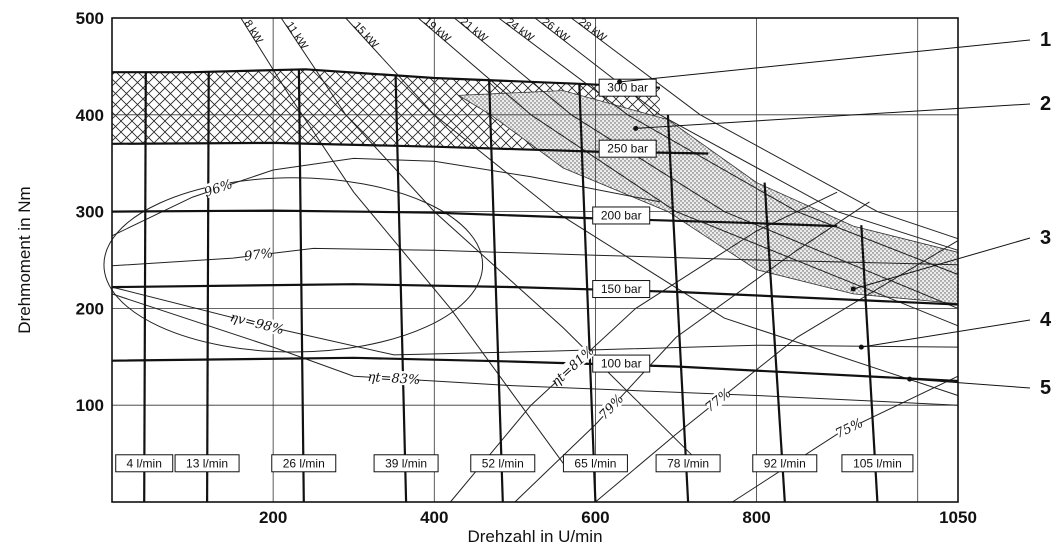 The height and width of the screenshot is (544, 1058). Describe the element at coordinates (1046, 320) in the screenshot. I see `callout-number: 4` at that location.